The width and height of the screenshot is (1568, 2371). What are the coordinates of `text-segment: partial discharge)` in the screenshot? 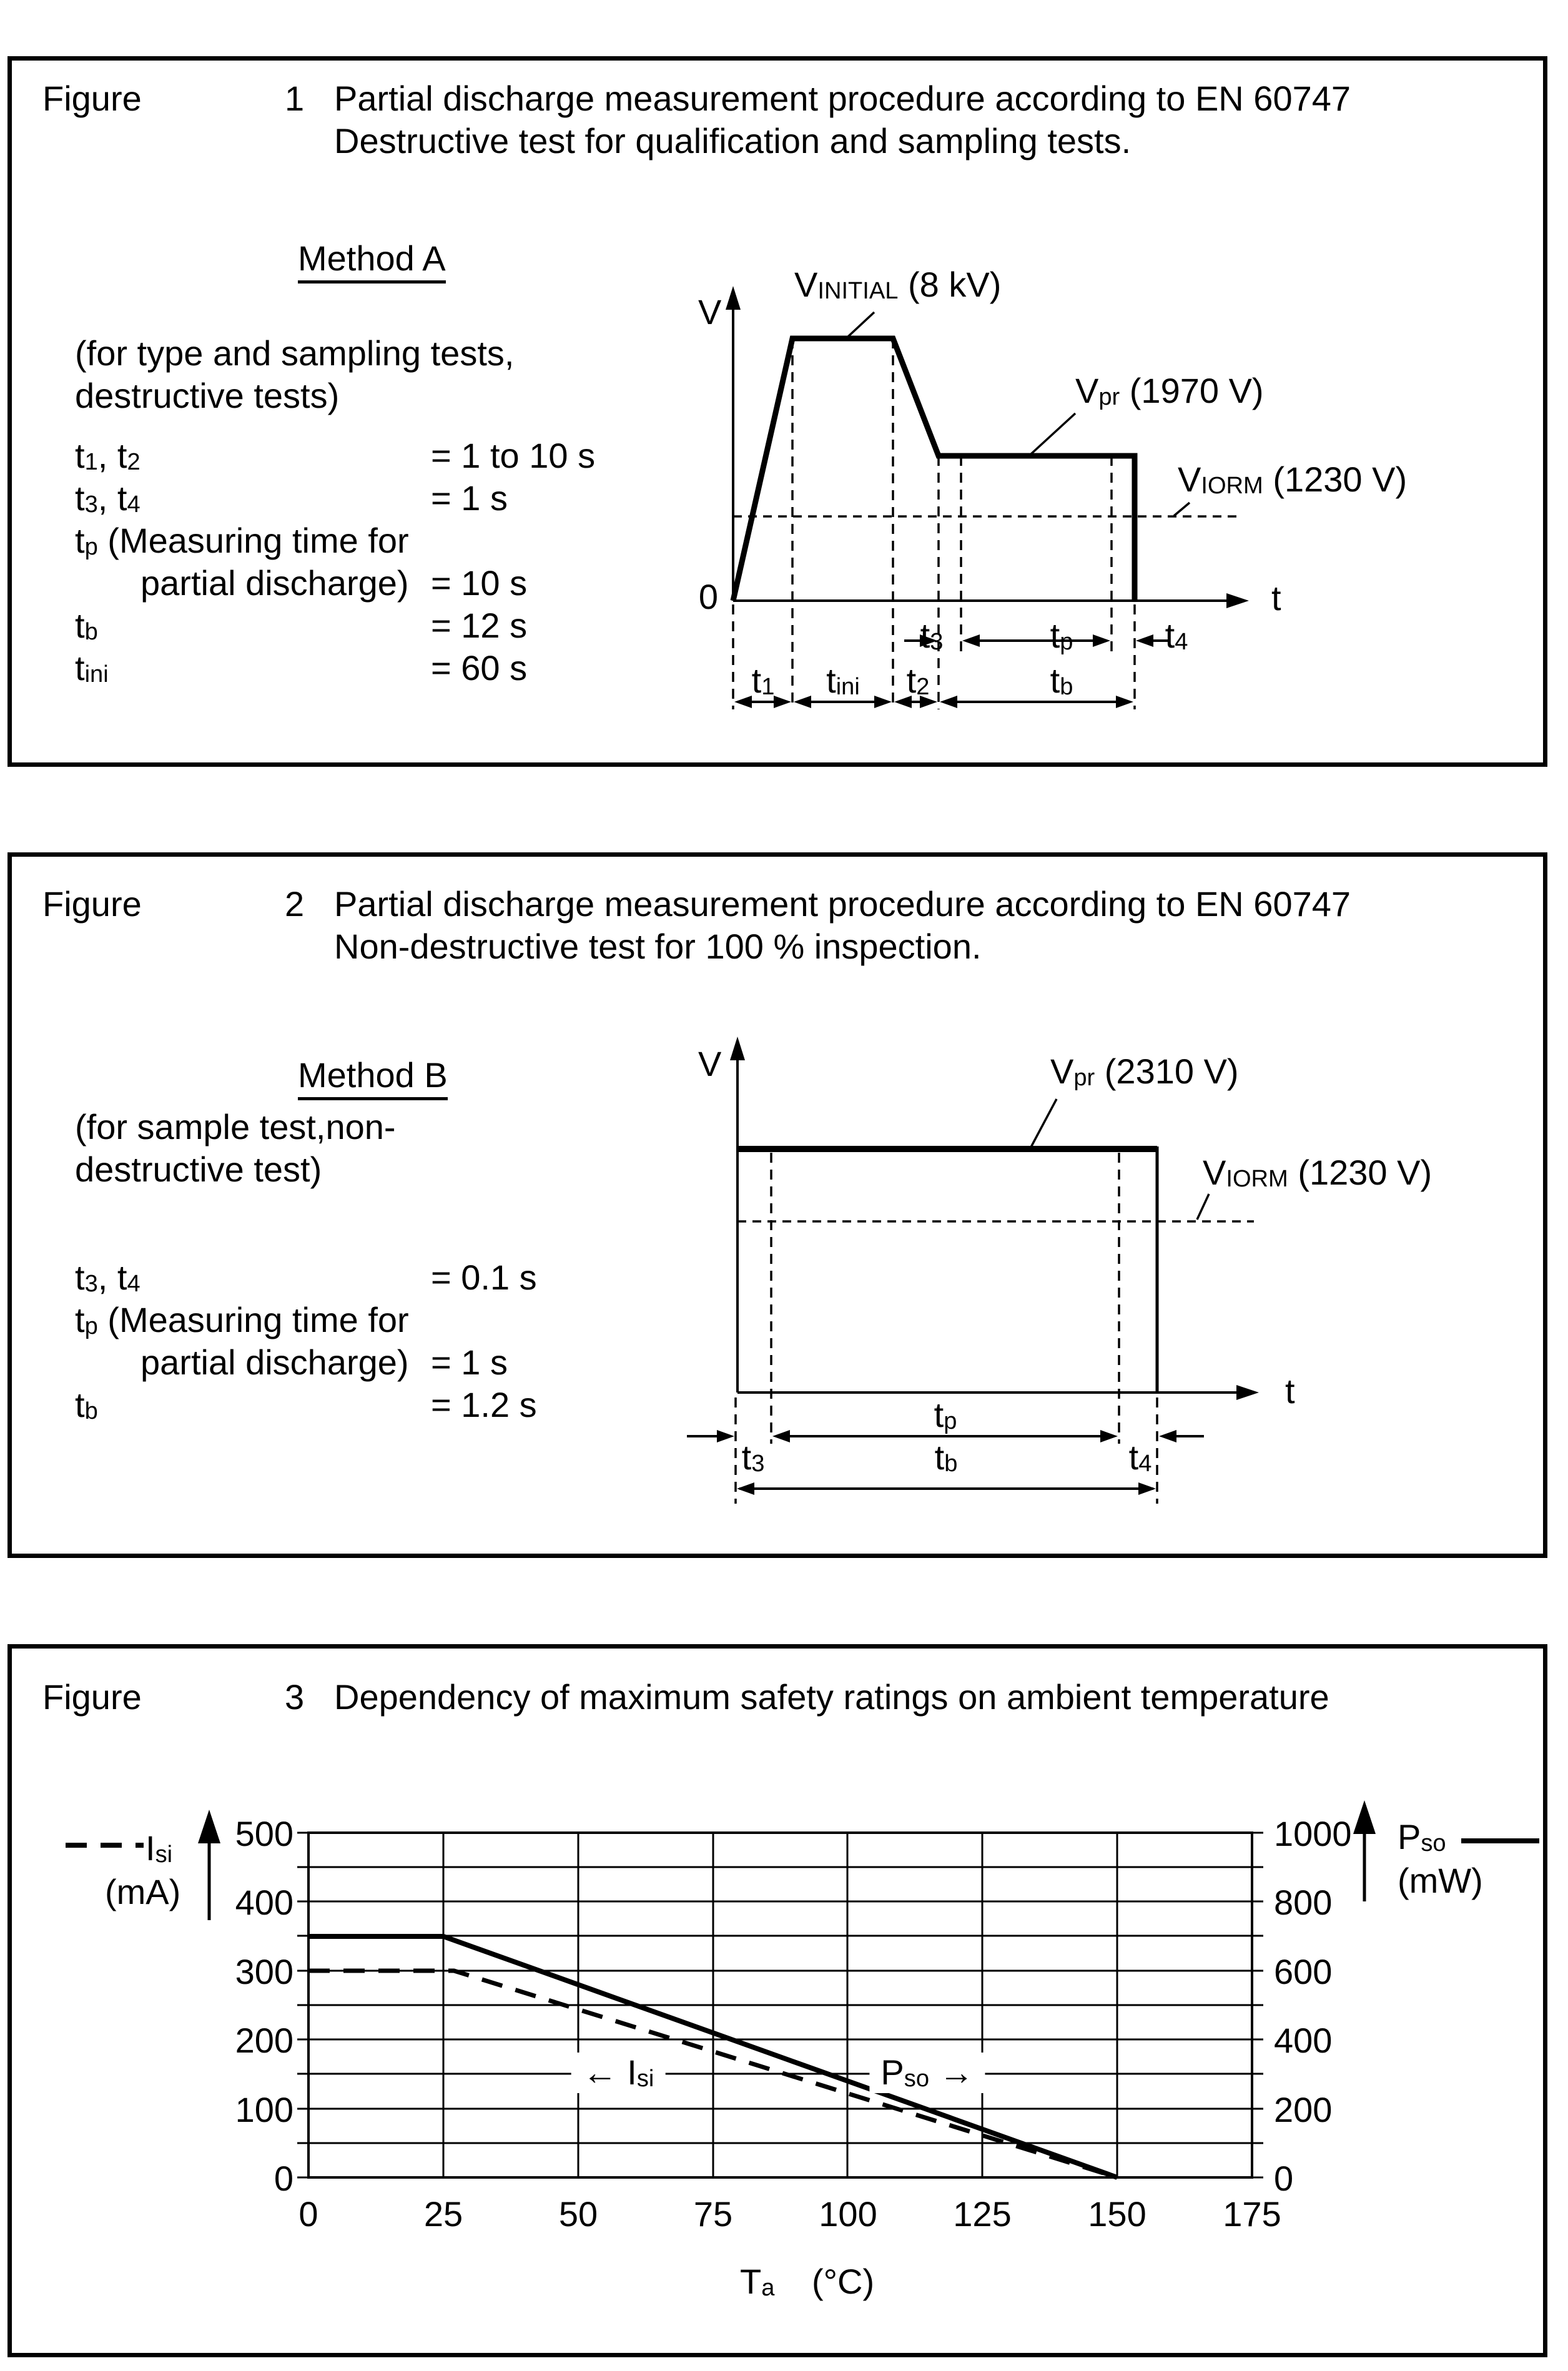 It's located at (275, 583).